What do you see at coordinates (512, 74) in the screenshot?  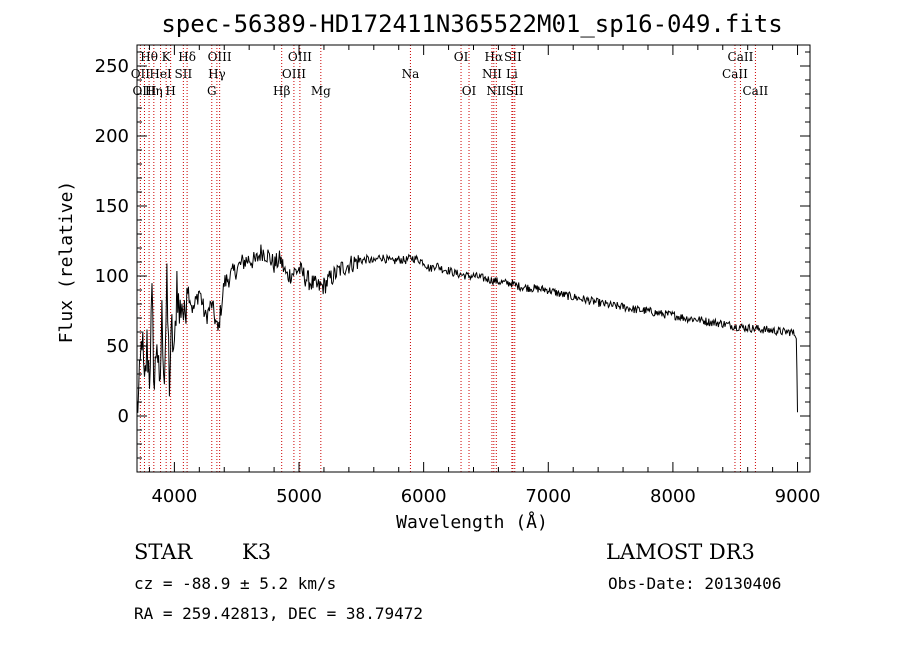 I see `line-marker-label: Li` at bounding box center [512, 74].